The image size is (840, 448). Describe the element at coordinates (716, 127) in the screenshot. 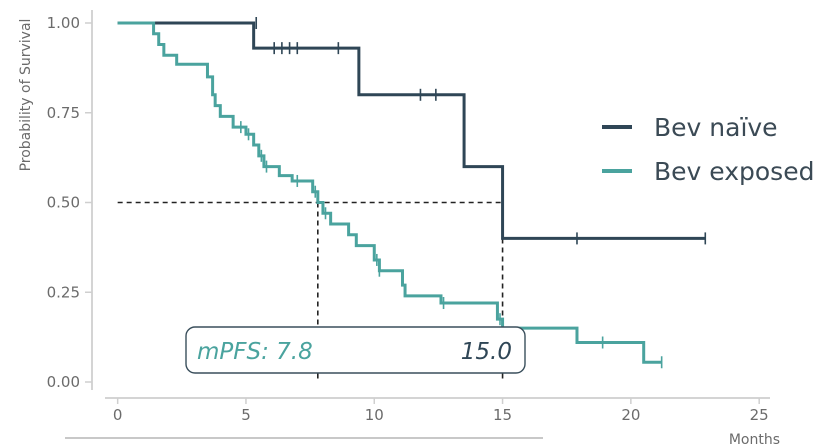

I see `legend-label: Bev naïve` at that location.